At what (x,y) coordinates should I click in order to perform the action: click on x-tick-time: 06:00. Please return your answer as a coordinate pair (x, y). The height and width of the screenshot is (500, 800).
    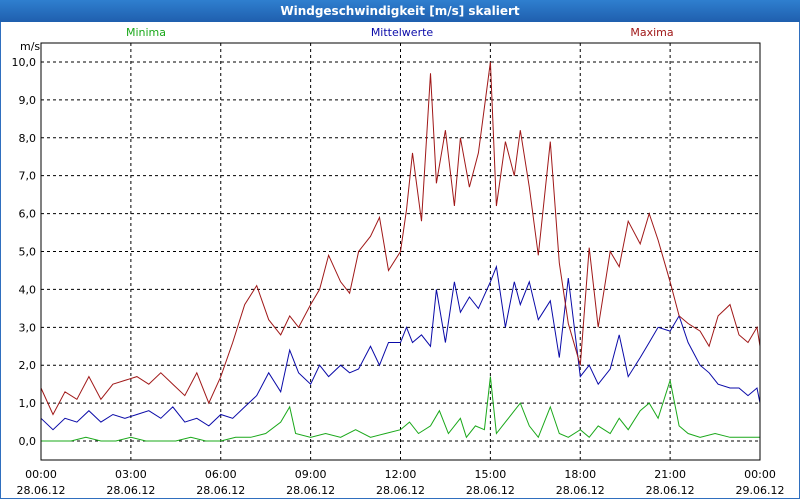
    Looking at the image, I should click on (221, 474).